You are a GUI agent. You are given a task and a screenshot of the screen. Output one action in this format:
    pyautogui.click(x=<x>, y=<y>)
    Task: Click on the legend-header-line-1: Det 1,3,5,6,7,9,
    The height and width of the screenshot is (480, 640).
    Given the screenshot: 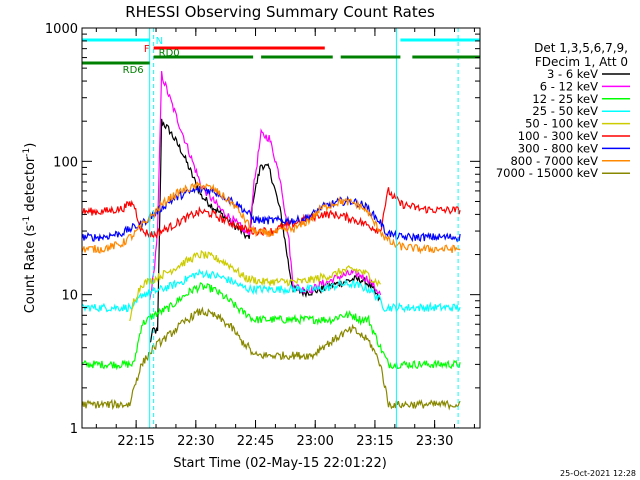 What is the action you would take?
    pyautogui.click(x=581, y=48)
    